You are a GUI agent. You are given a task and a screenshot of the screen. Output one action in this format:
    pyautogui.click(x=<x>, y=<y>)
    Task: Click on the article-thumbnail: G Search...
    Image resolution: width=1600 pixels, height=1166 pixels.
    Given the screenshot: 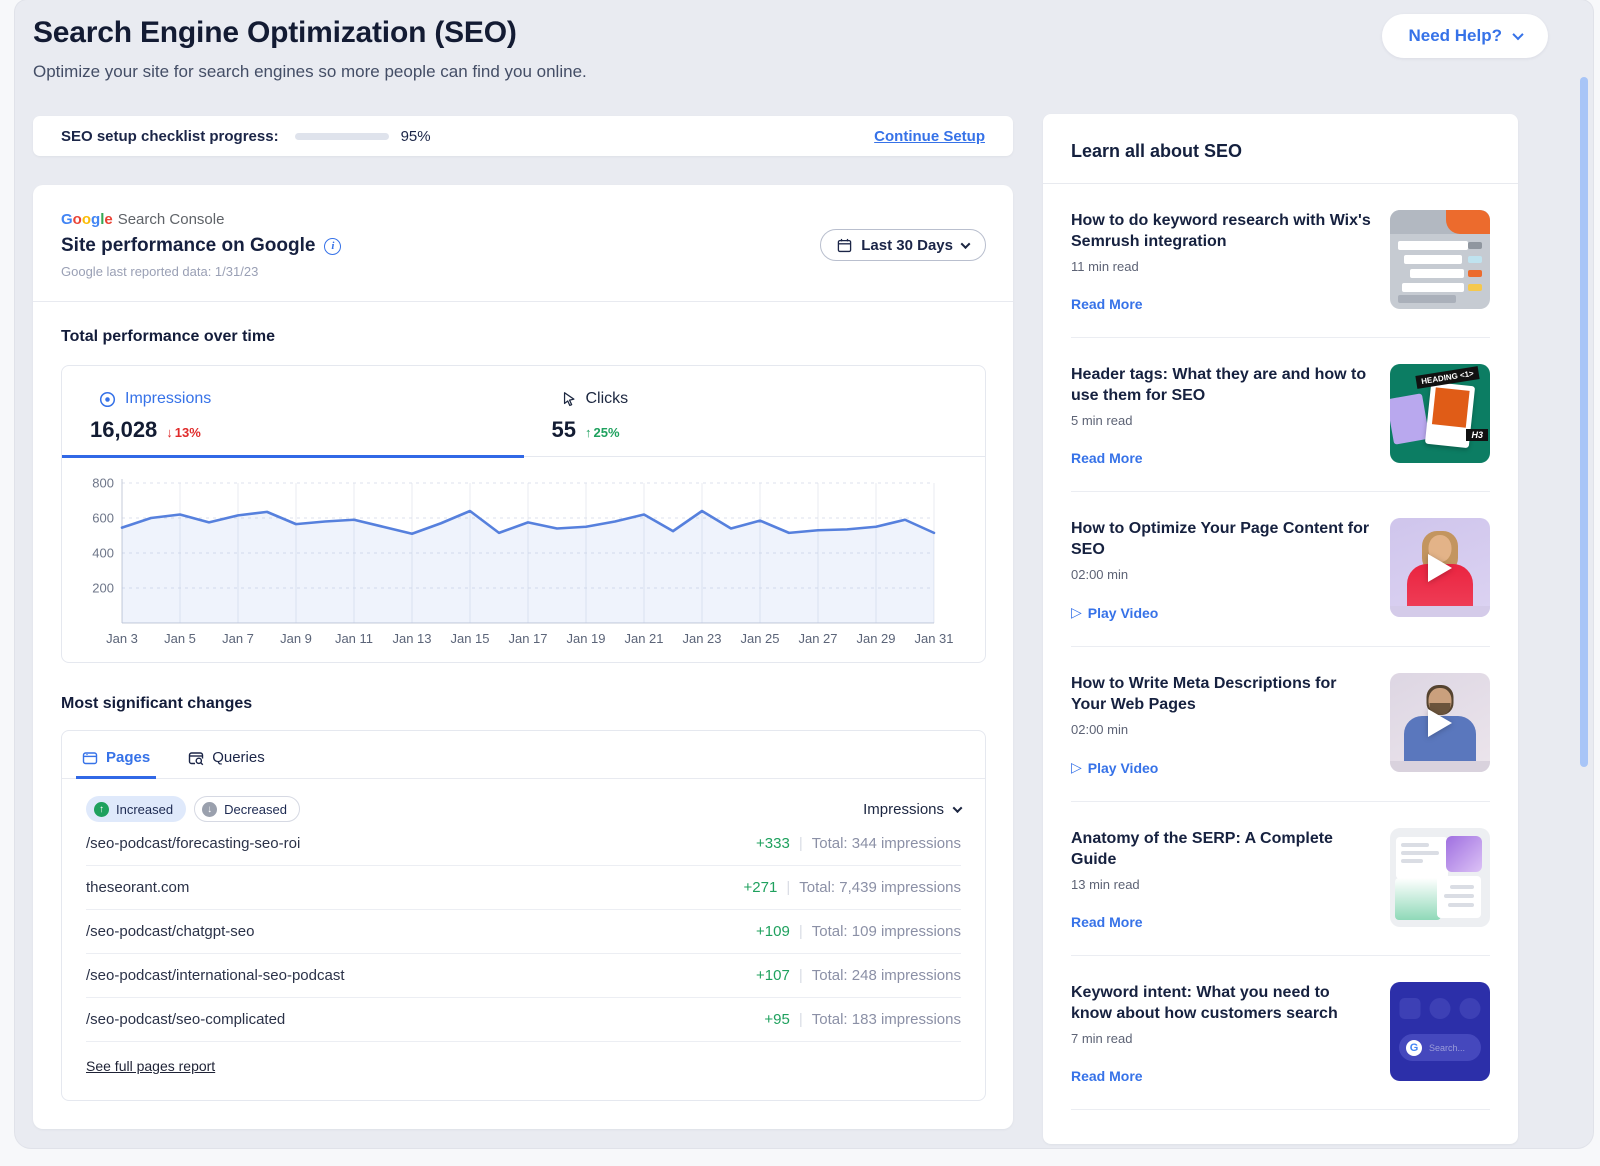 What is the action you would take?
    pyautogui.click(x=1440, y=1031)
    